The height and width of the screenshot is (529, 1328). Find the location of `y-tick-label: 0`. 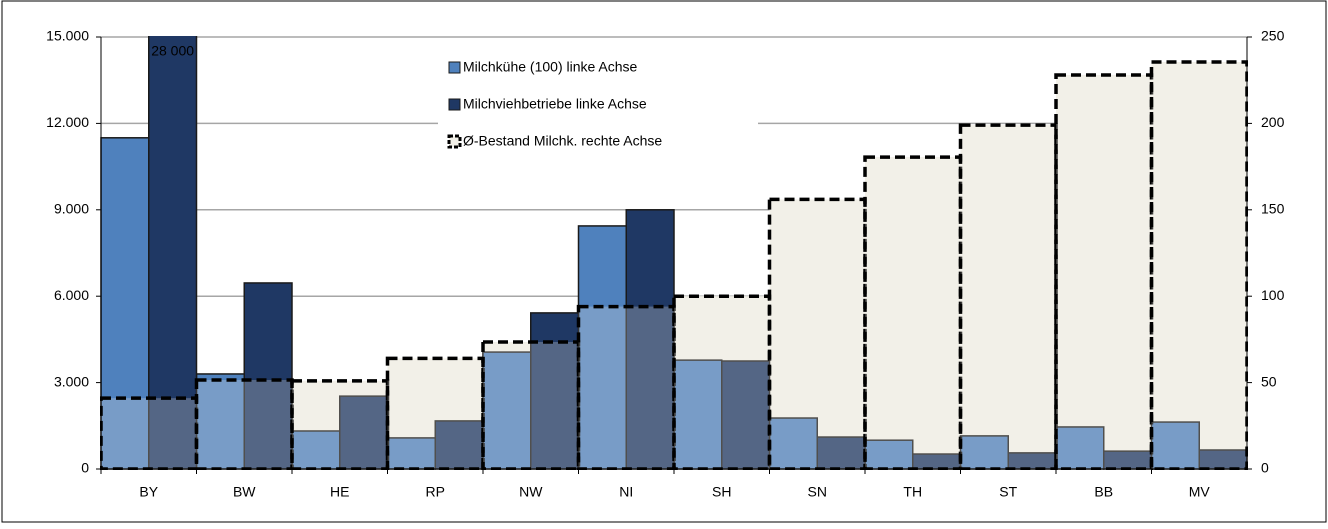

y-tick-label: 0 is located at coordinates (85, 468).